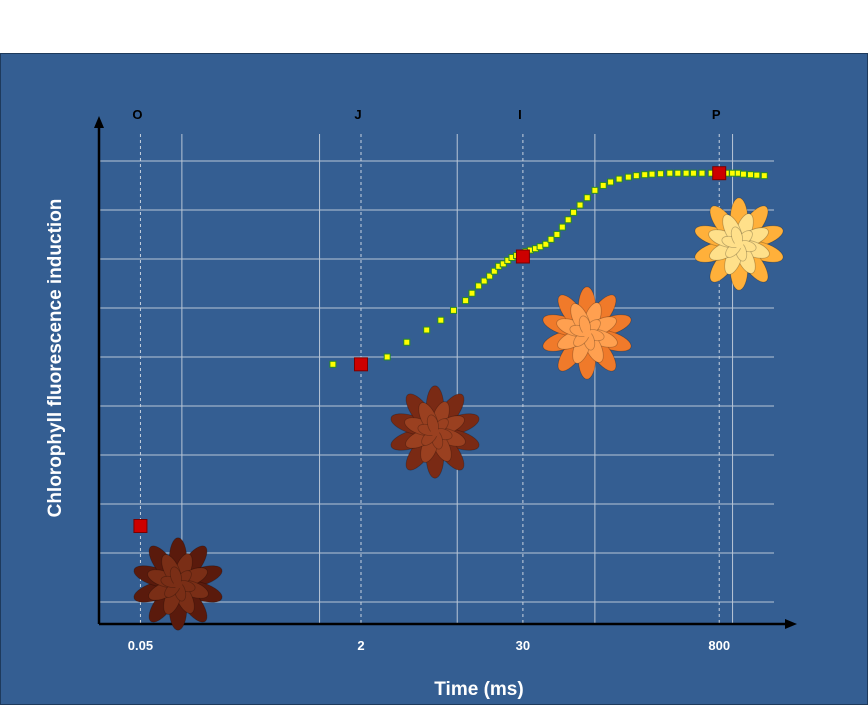 The width and height of the screenshot is (868, 716). What do you see at coordinates (357, 114) in the screenshot?
I see `phase-label: J` at bounding box center [357, 114].